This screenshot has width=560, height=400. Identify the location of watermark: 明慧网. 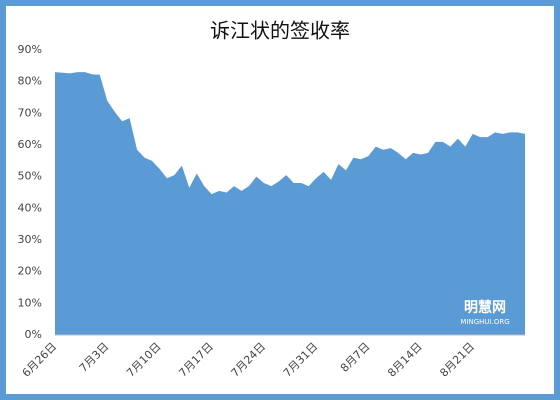
(485, 307).